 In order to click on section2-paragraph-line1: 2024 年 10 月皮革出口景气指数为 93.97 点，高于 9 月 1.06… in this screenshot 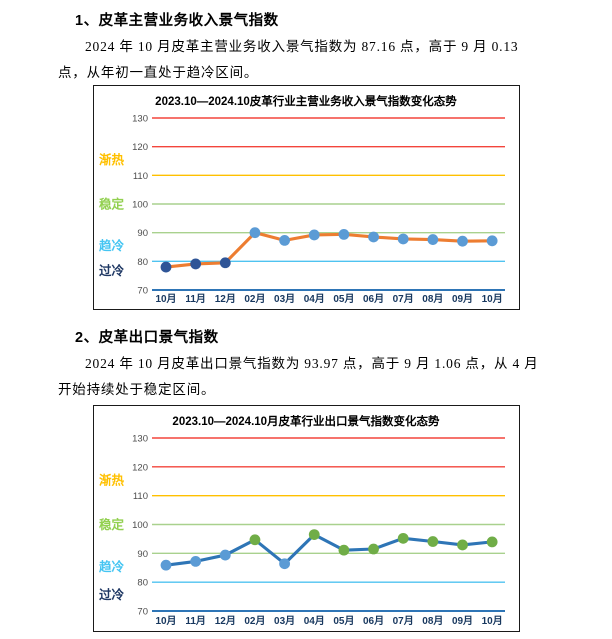, I will do `click(312, 363)`.